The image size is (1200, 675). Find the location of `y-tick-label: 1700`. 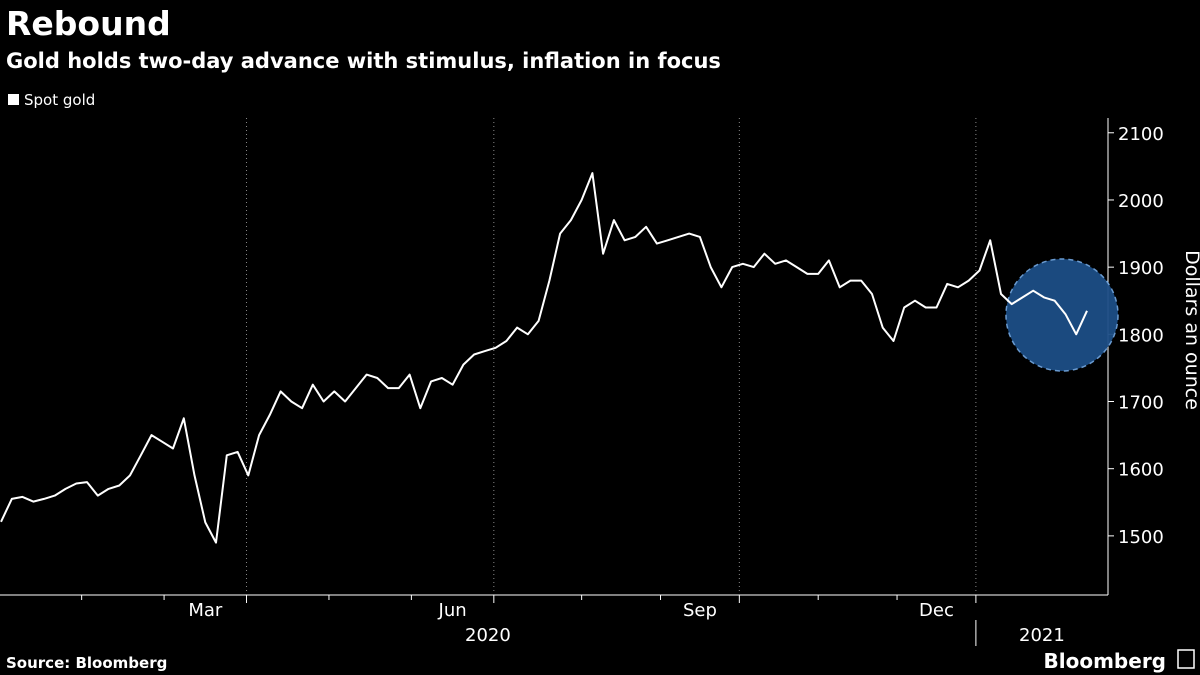

y-tick-label: 1700 is located at coordinates (1141, 403).